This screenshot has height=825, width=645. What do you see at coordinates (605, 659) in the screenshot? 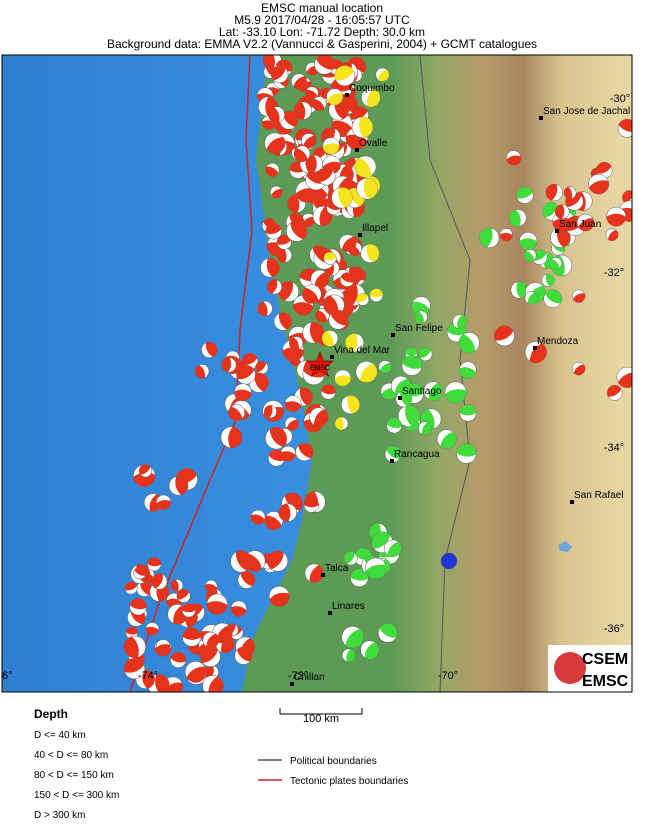
I see `logo-csem: CSEM` at bounding box center [605, 659].